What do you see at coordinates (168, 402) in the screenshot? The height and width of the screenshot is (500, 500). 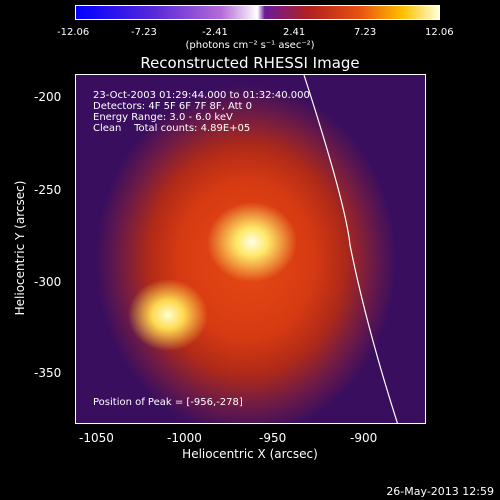 I see `peak-position-text: Position of Peak = [-956,-278]` at bounding box center [168, 402].